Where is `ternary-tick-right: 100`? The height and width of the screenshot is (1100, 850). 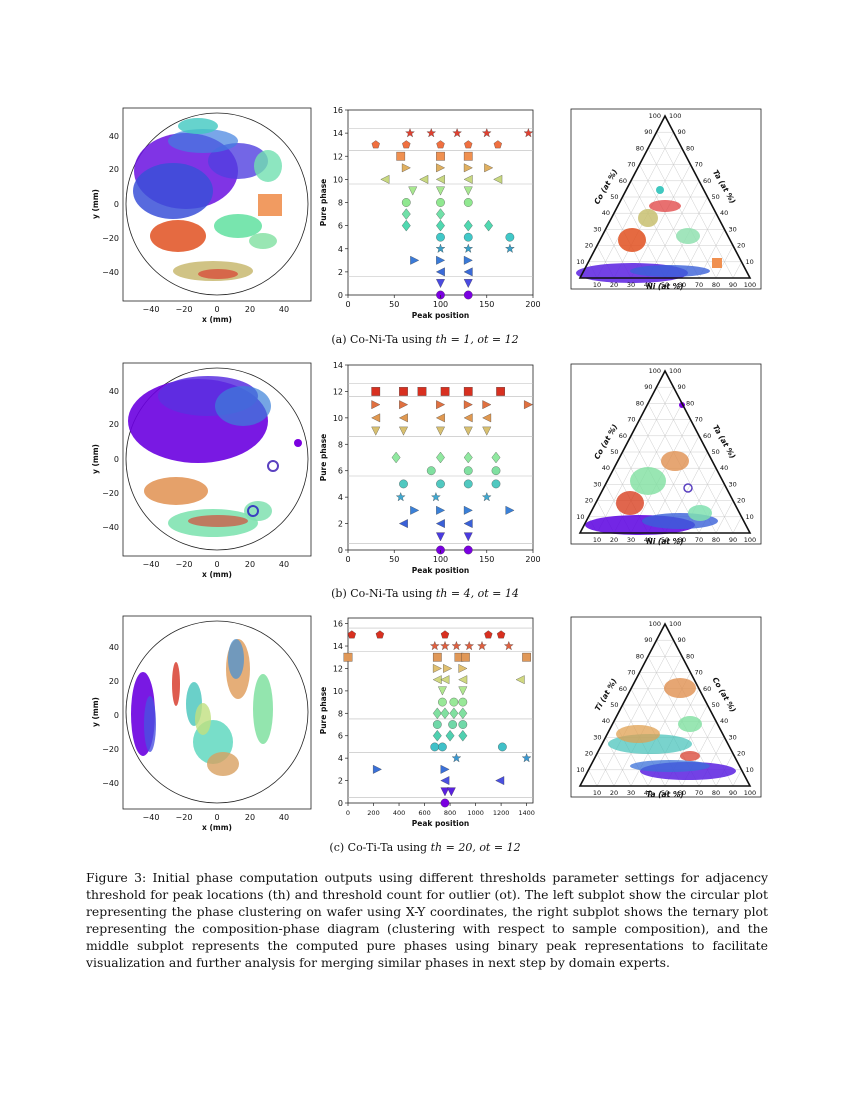
ternary-tick-right: 100 is located at coordinates (675, 116).